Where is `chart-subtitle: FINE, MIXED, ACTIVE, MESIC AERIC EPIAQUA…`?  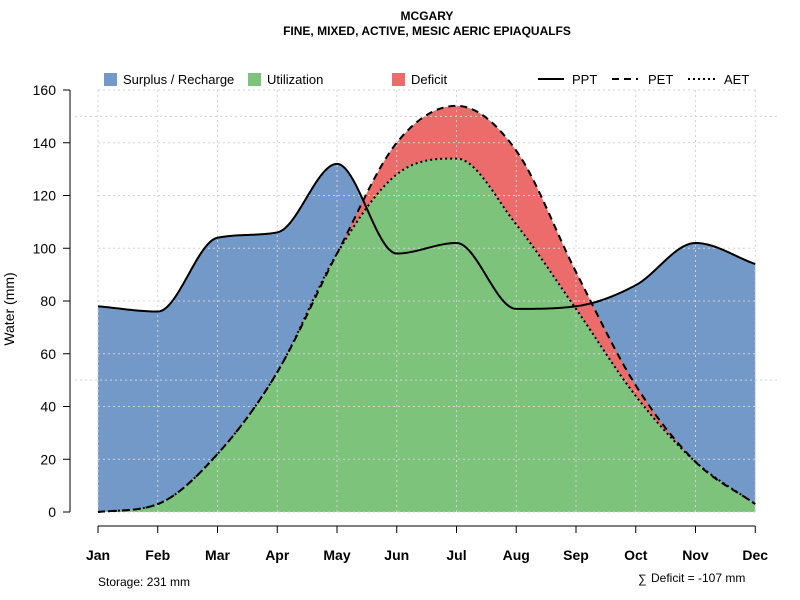
chart-subtitle: FINE, MIXED, ACTIVE, MESIC AERIC EPIAQUA… is located at coordinates (427, 31).